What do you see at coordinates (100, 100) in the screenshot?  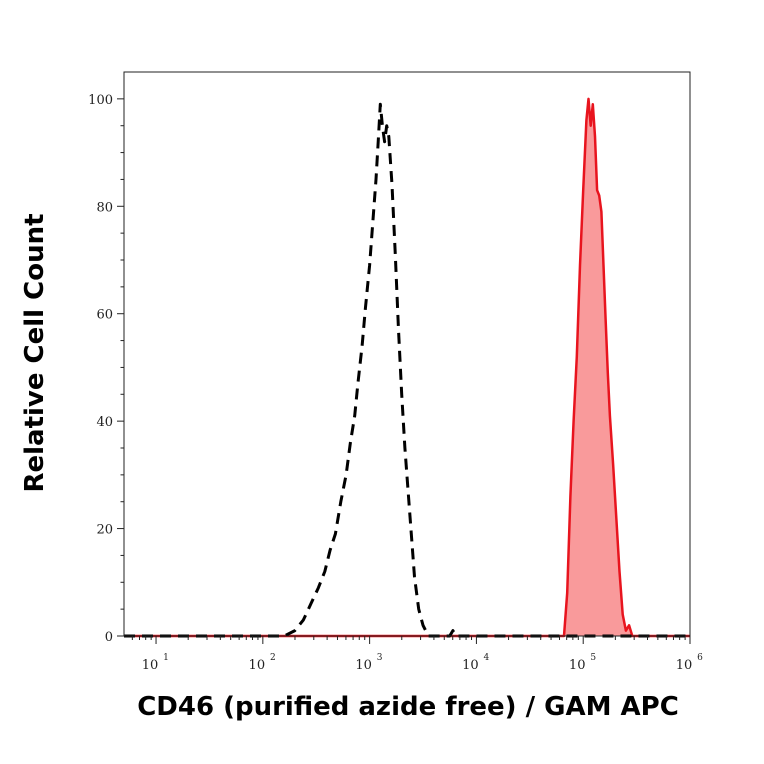 I see `y-tick-label: 100` at bounding box center [100, 100].